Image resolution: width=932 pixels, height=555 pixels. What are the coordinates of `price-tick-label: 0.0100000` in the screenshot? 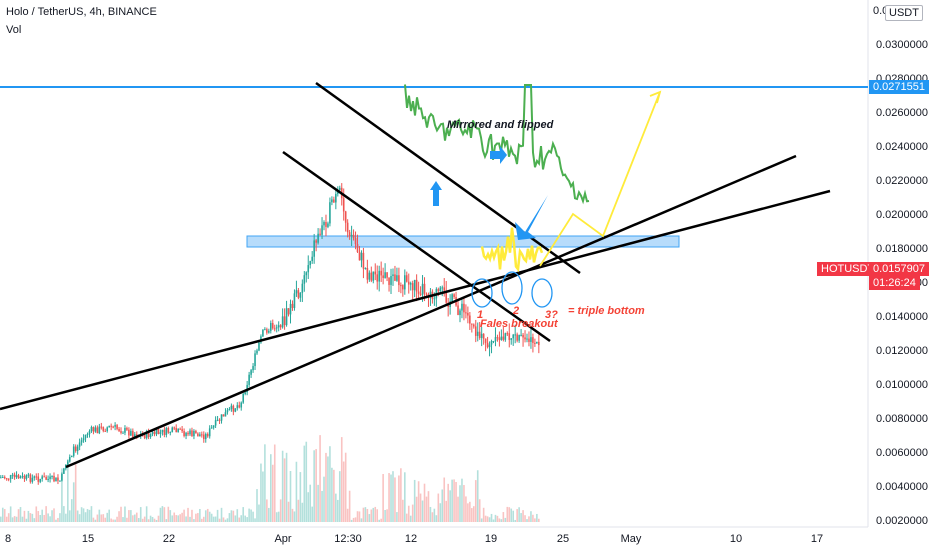 It's located at (902, 385).